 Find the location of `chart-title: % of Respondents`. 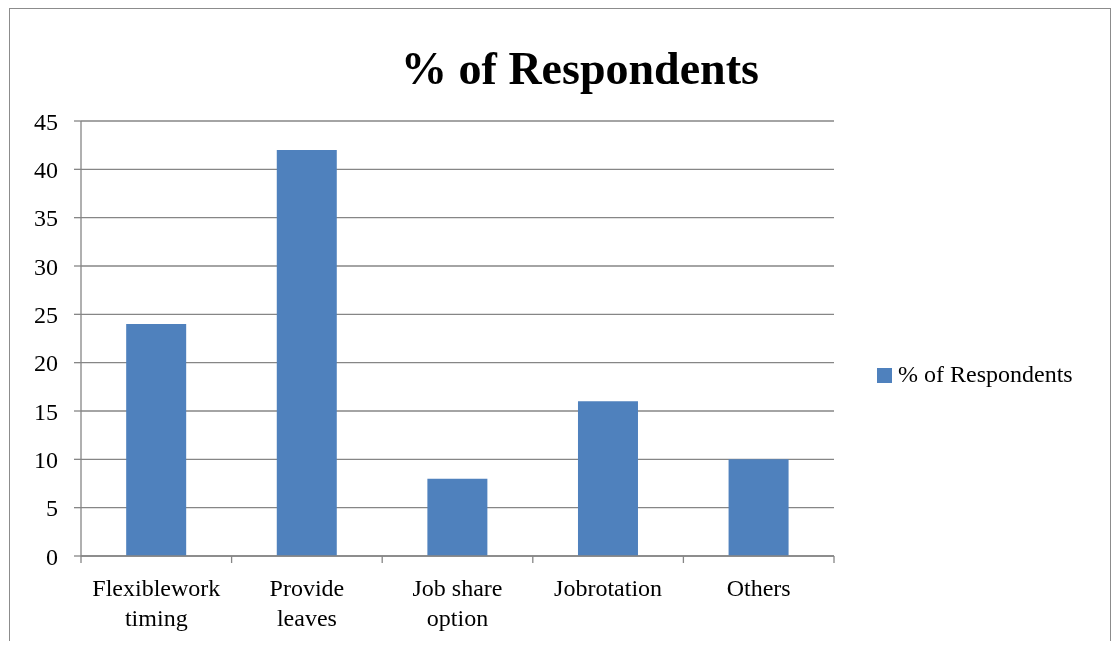

chart-title: % of Respondents is located at coordinates (580, 69).